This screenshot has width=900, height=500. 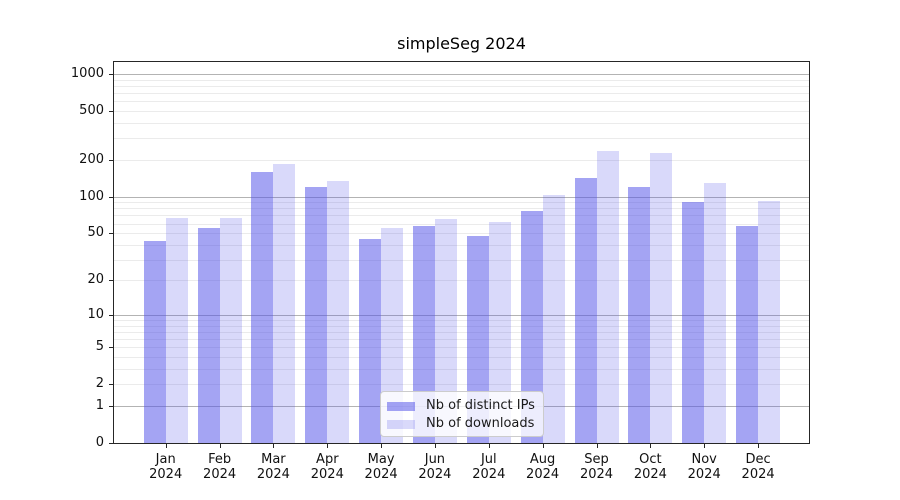 I want to click on bar-downloads-apr, so click(x=338, y=312).